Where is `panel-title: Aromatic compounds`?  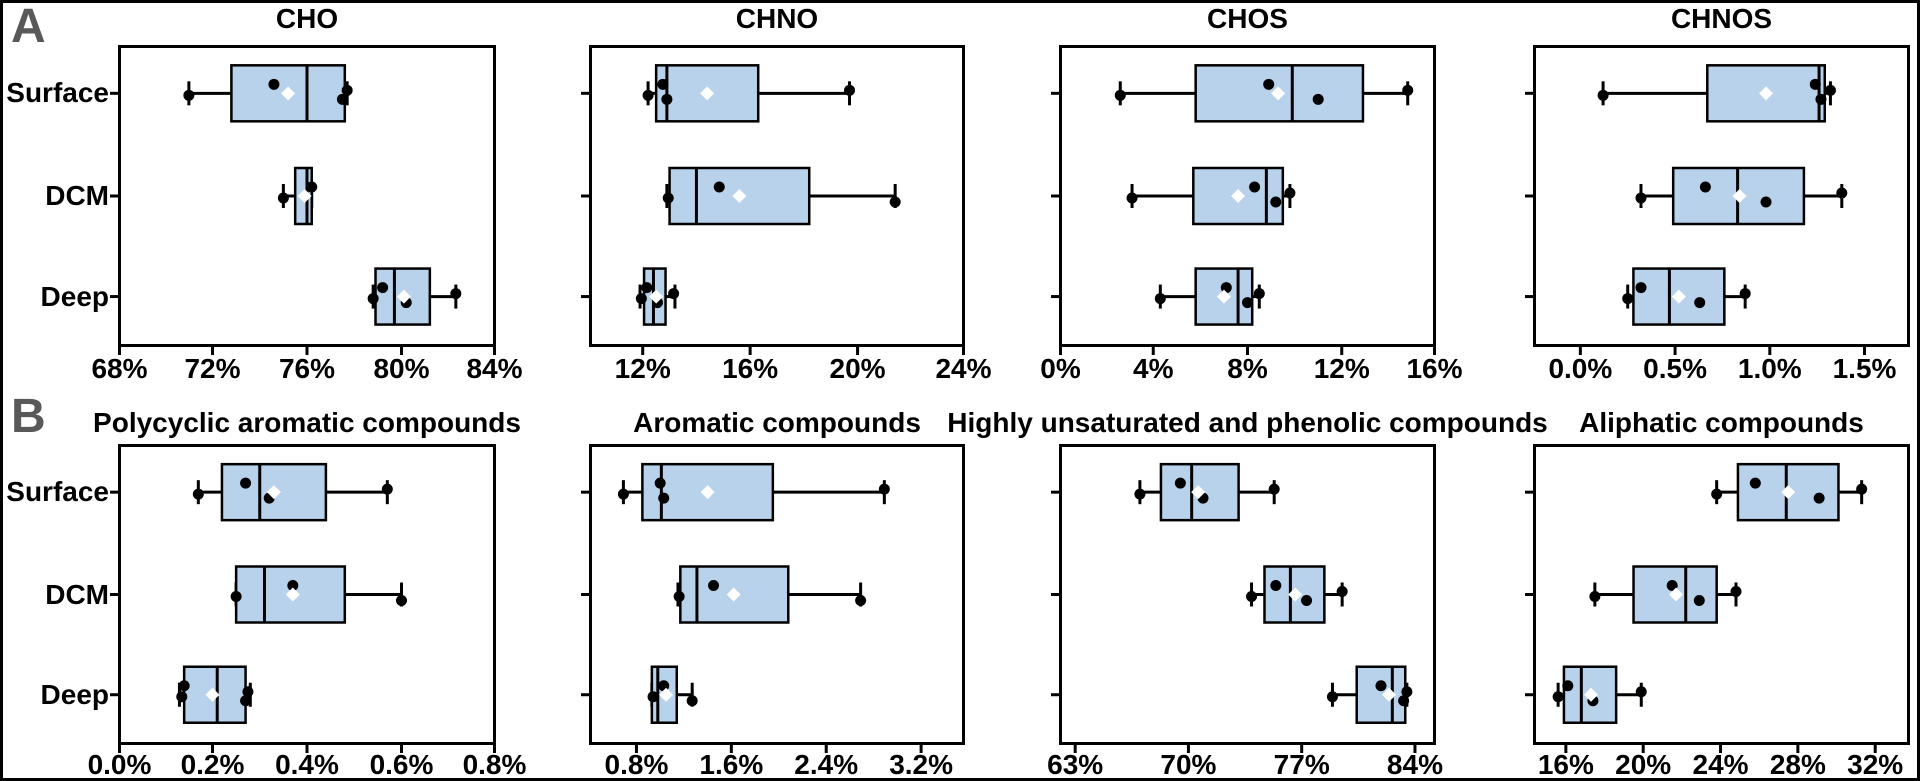
panel-title: Aromatic compounds is located at coordinates (777, 422).